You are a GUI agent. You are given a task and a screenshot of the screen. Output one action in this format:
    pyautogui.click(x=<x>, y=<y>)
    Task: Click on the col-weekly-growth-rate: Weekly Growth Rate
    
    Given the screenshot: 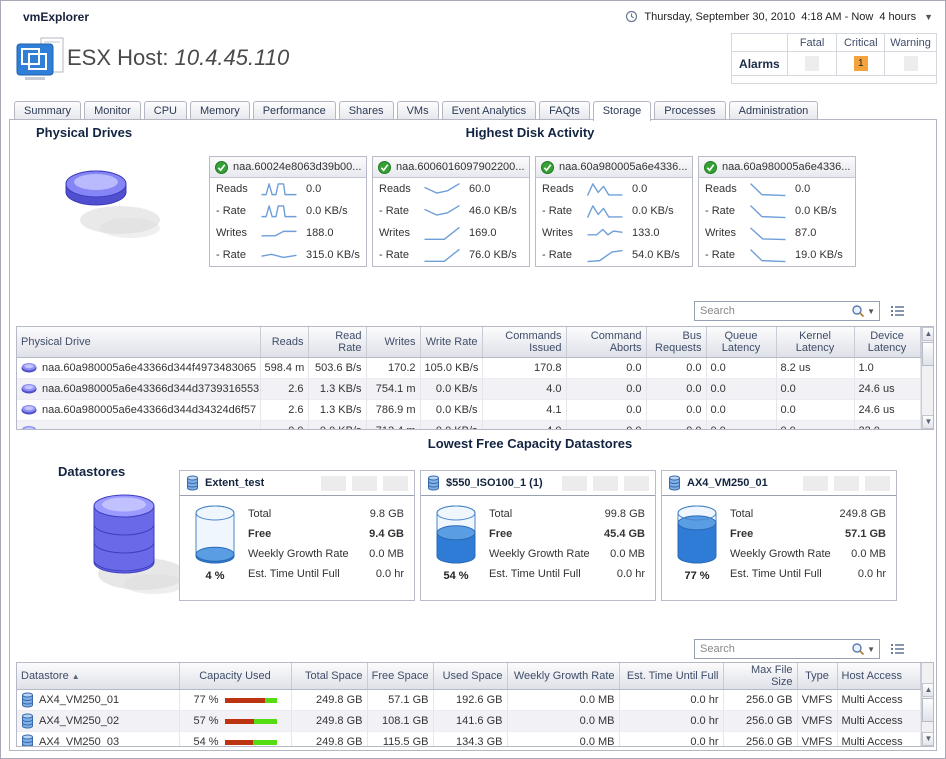 What is the action you would take?
    pyautogui.click(x=563, y=676)
    